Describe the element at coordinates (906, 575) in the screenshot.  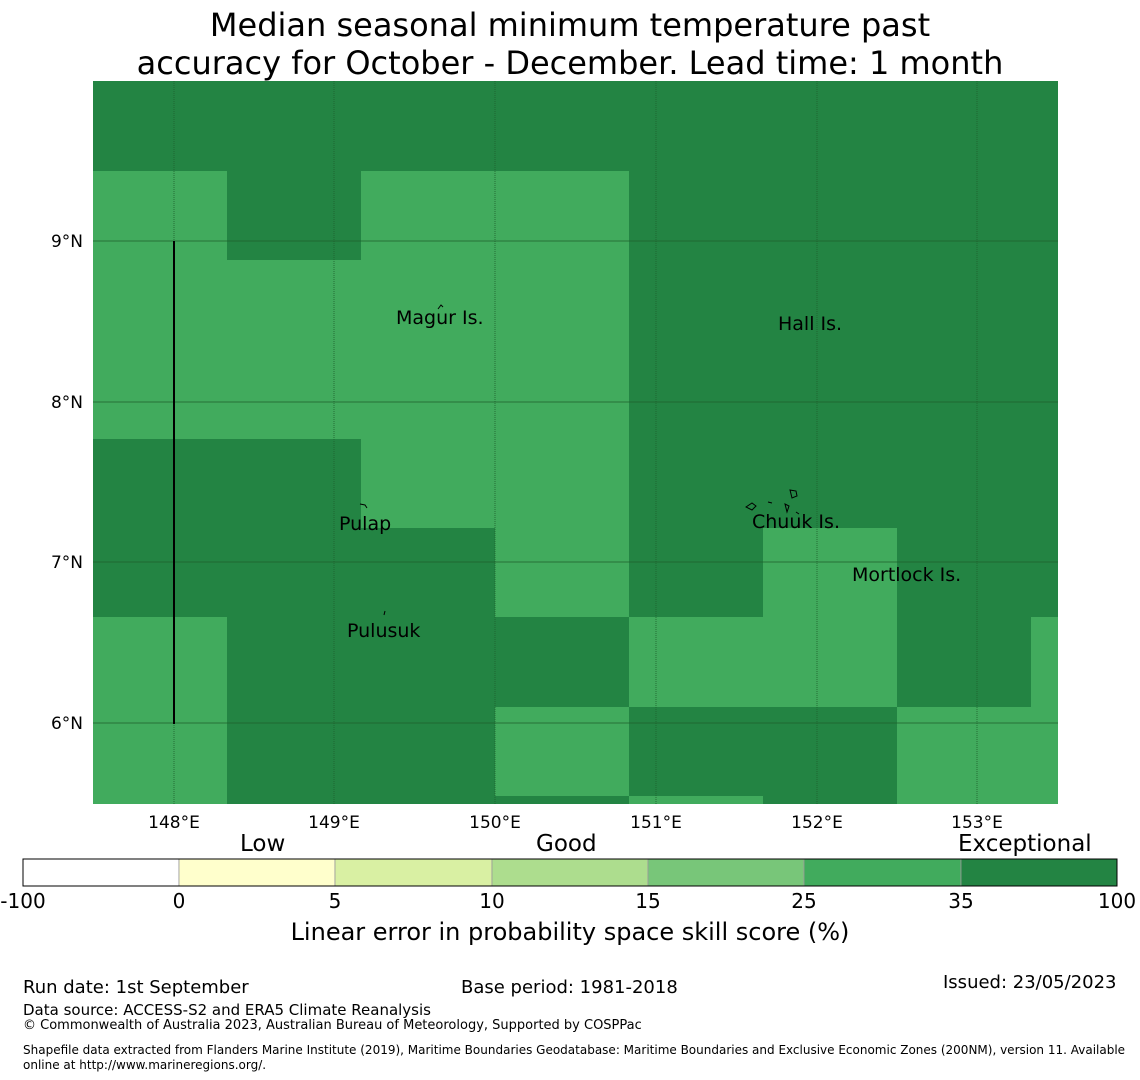
I see `island-label: Mortlock Is.` at that location.